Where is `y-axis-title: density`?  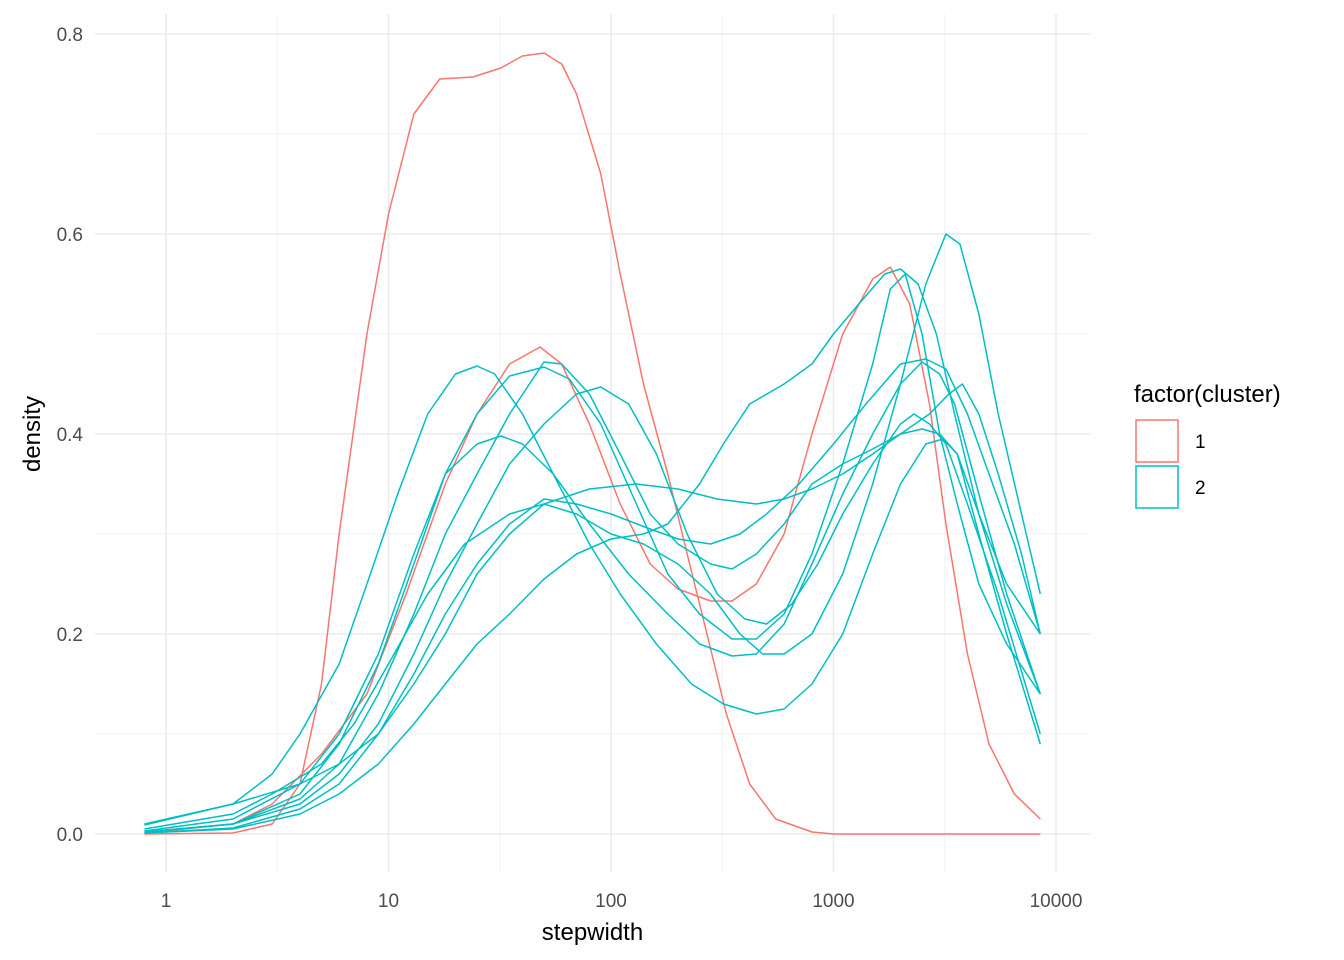 y-axis-title: density is located at coordinates (32, 434).